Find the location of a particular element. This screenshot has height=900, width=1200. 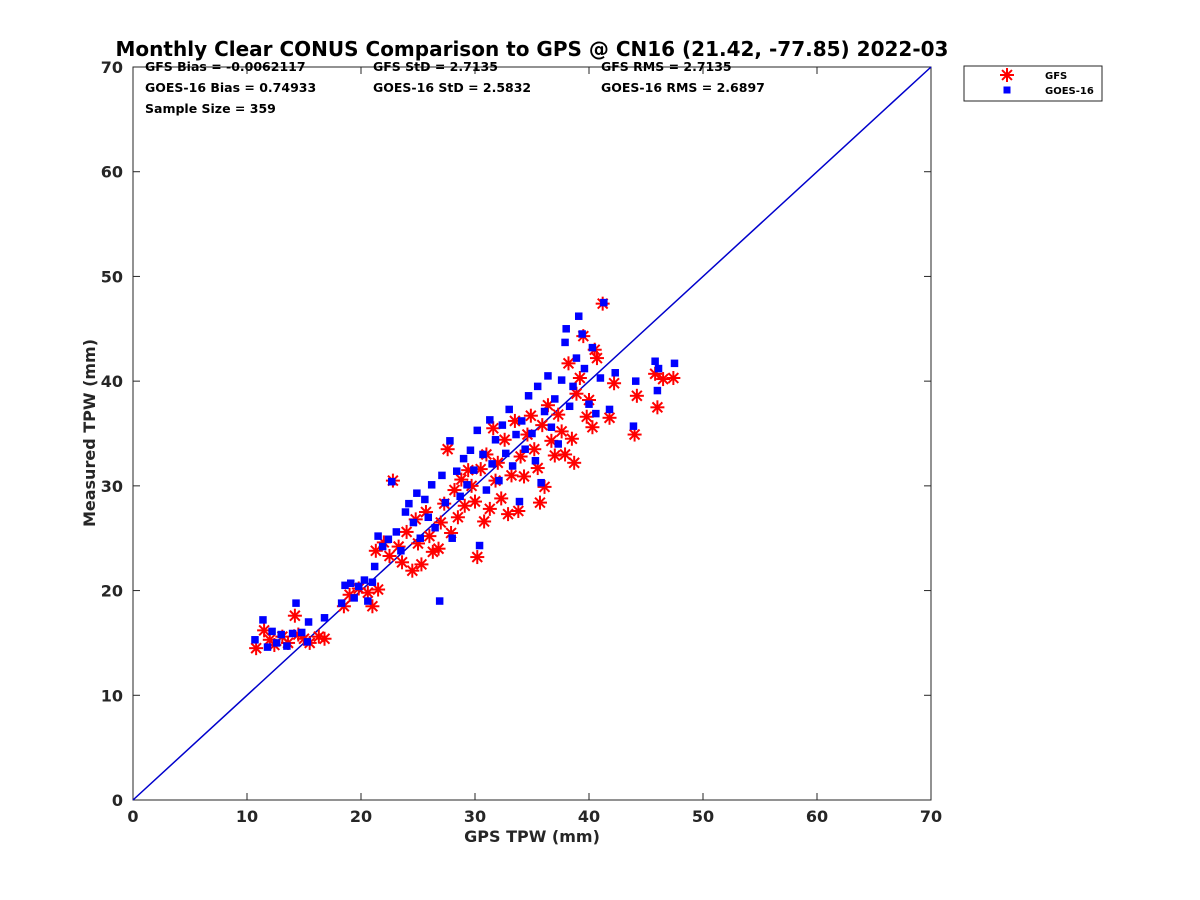

goes-rms-text: GOES-16 RMS = 2.6897 is located at coordinates (683, 87).